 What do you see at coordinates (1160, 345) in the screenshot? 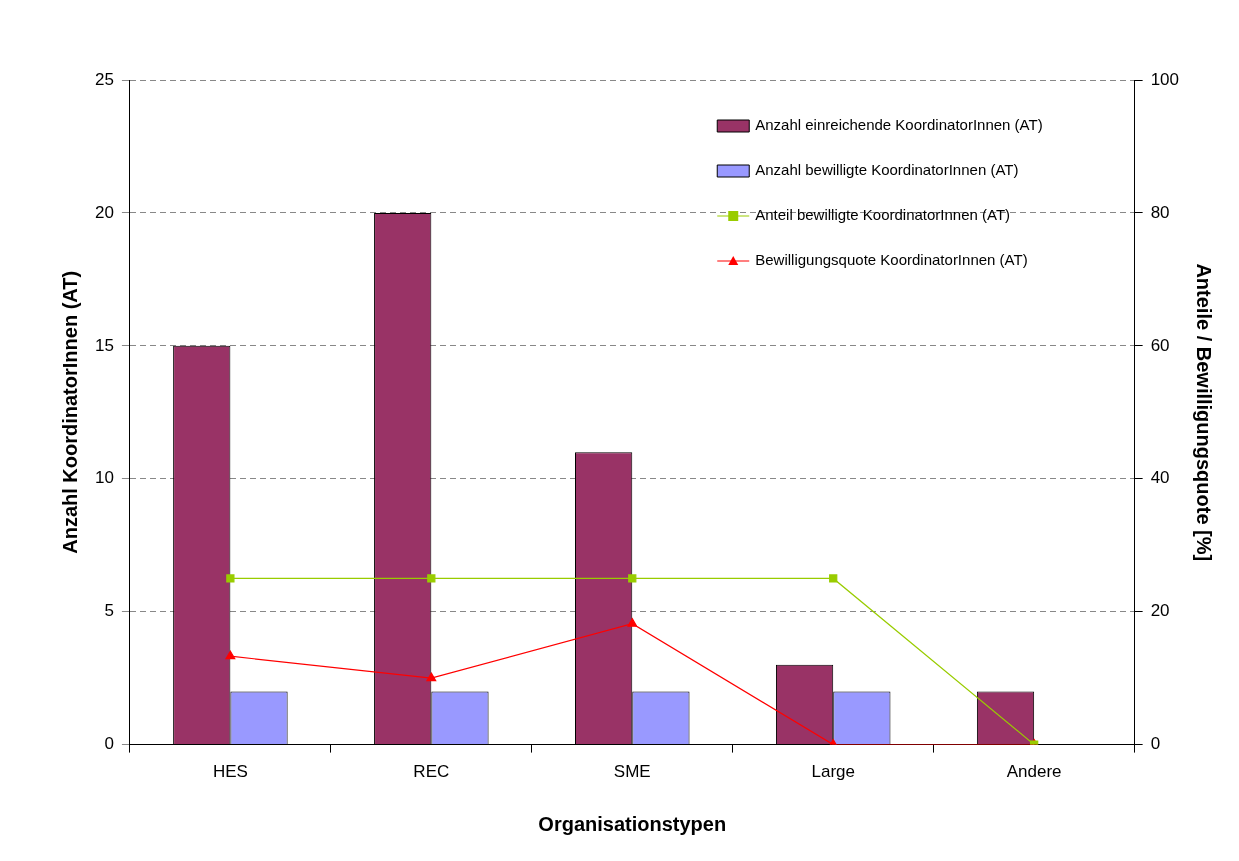
I see `y2-tick-label: 60` at bounding box center [1160, 345].